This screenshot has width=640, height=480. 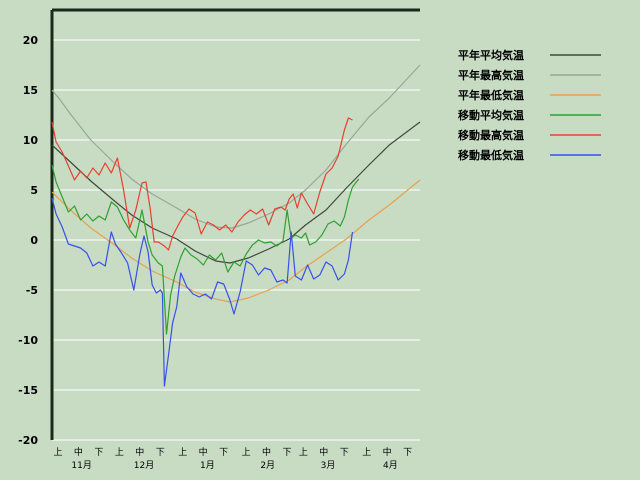 I want to click on y-tick-label: 15, so click(x=30, y=90).